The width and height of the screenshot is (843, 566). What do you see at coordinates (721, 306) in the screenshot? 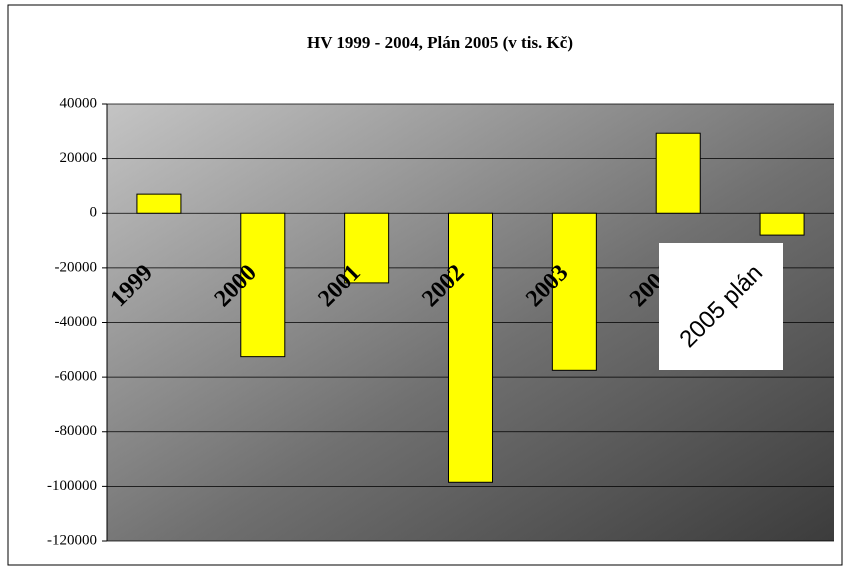
I see `label-box` at bounding box center [721, 306].